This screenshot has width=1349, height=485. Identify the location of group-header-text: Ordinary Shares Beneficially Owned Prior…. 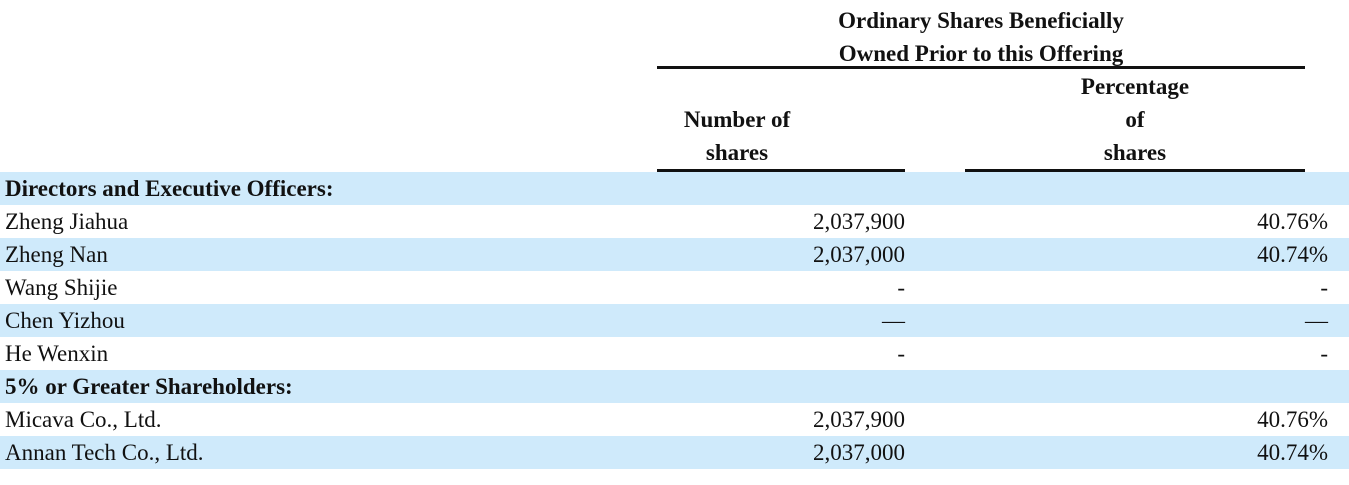
(981, 37).